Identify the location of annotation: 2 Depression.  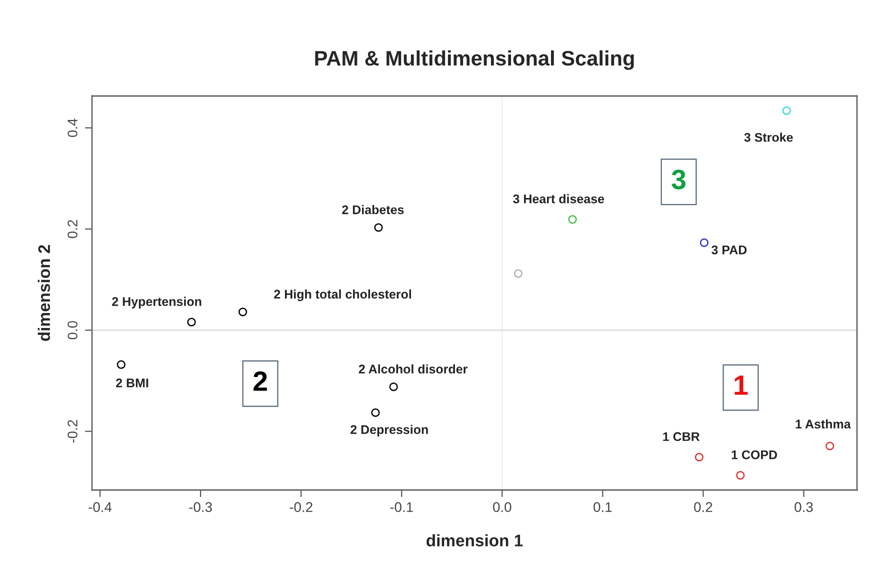
(389, 430).